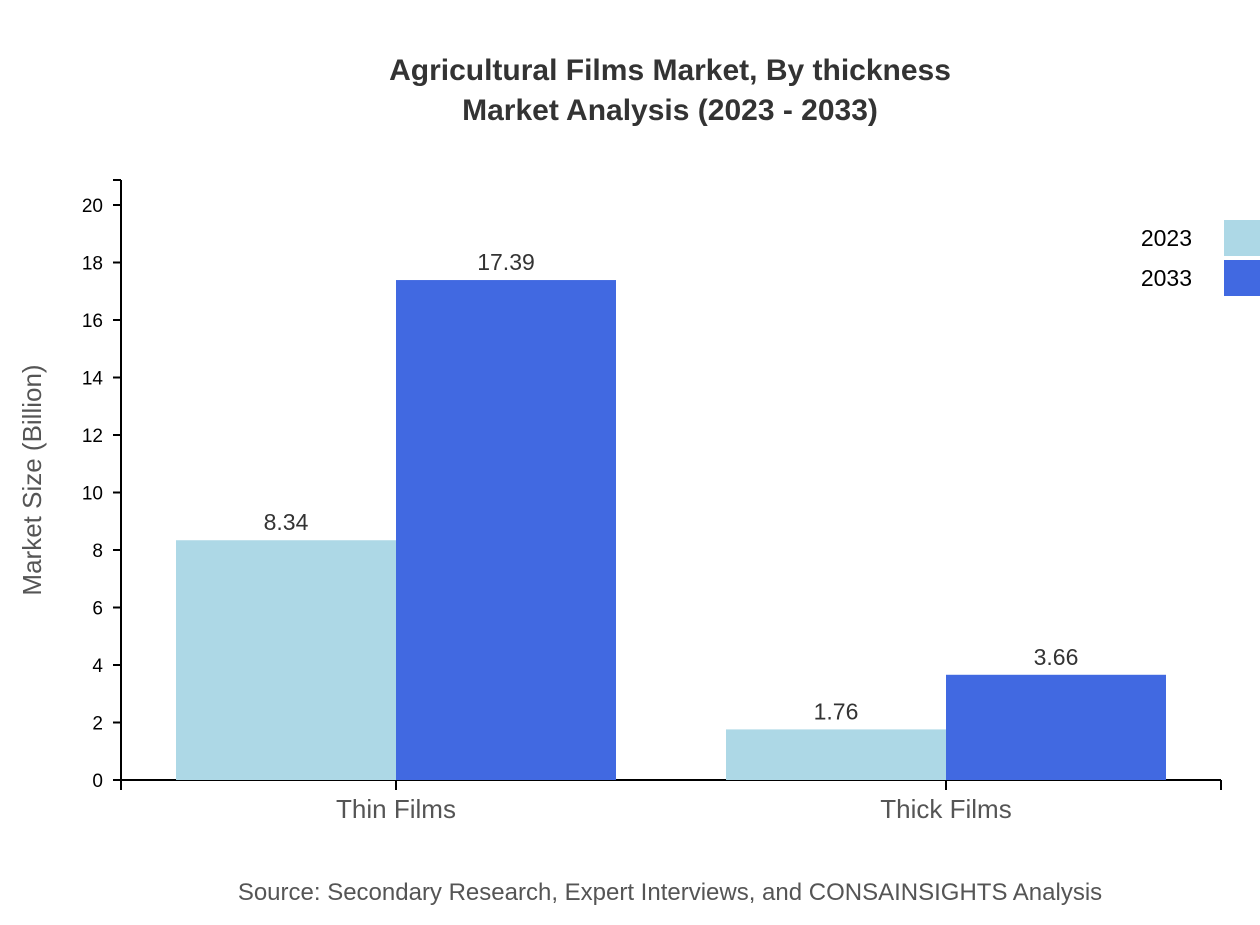 The image size is (1260, 925). I want to click on y-tick-label: 8, so click(97, 551).